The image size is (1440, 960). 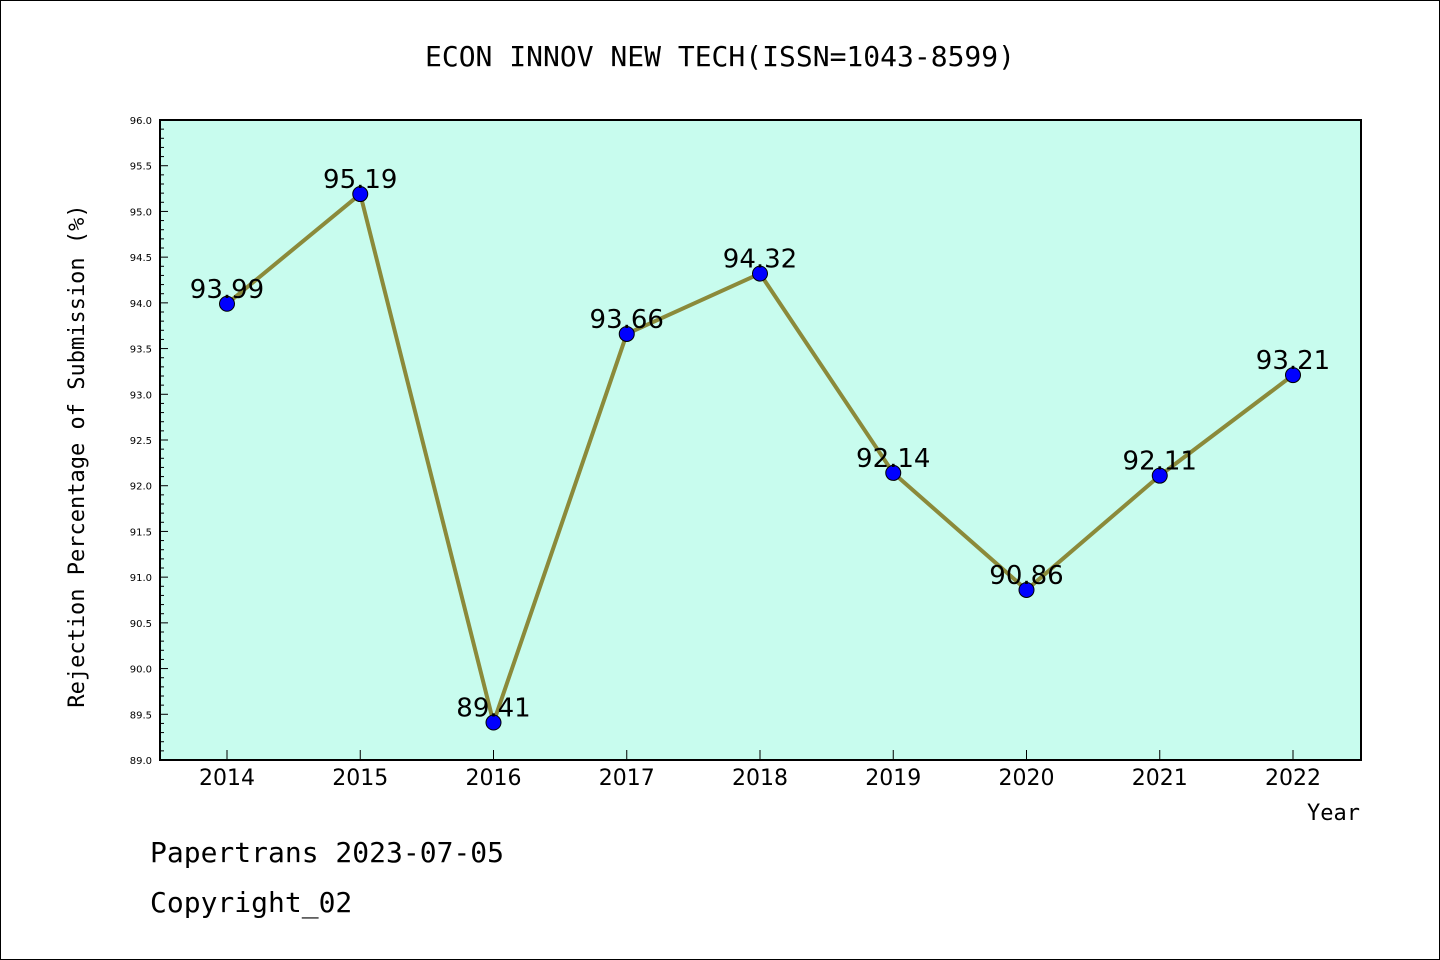 I want to click on y-tick-label: 91.0, so click(x=141, y=578).